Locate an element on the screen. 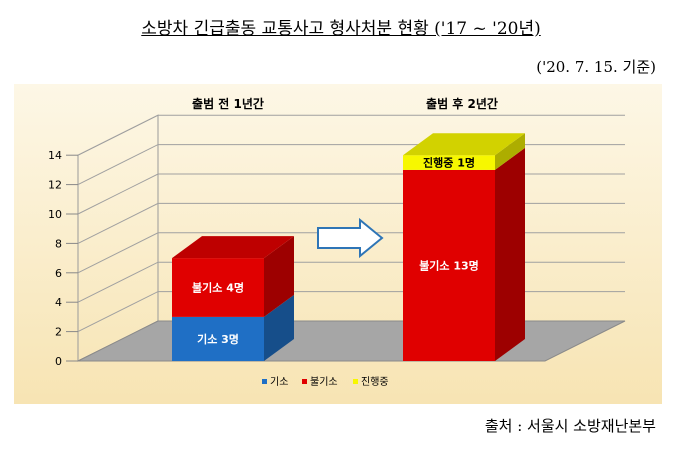  category-label: 출범 후 2년간 is located at coordinates (462, 103).